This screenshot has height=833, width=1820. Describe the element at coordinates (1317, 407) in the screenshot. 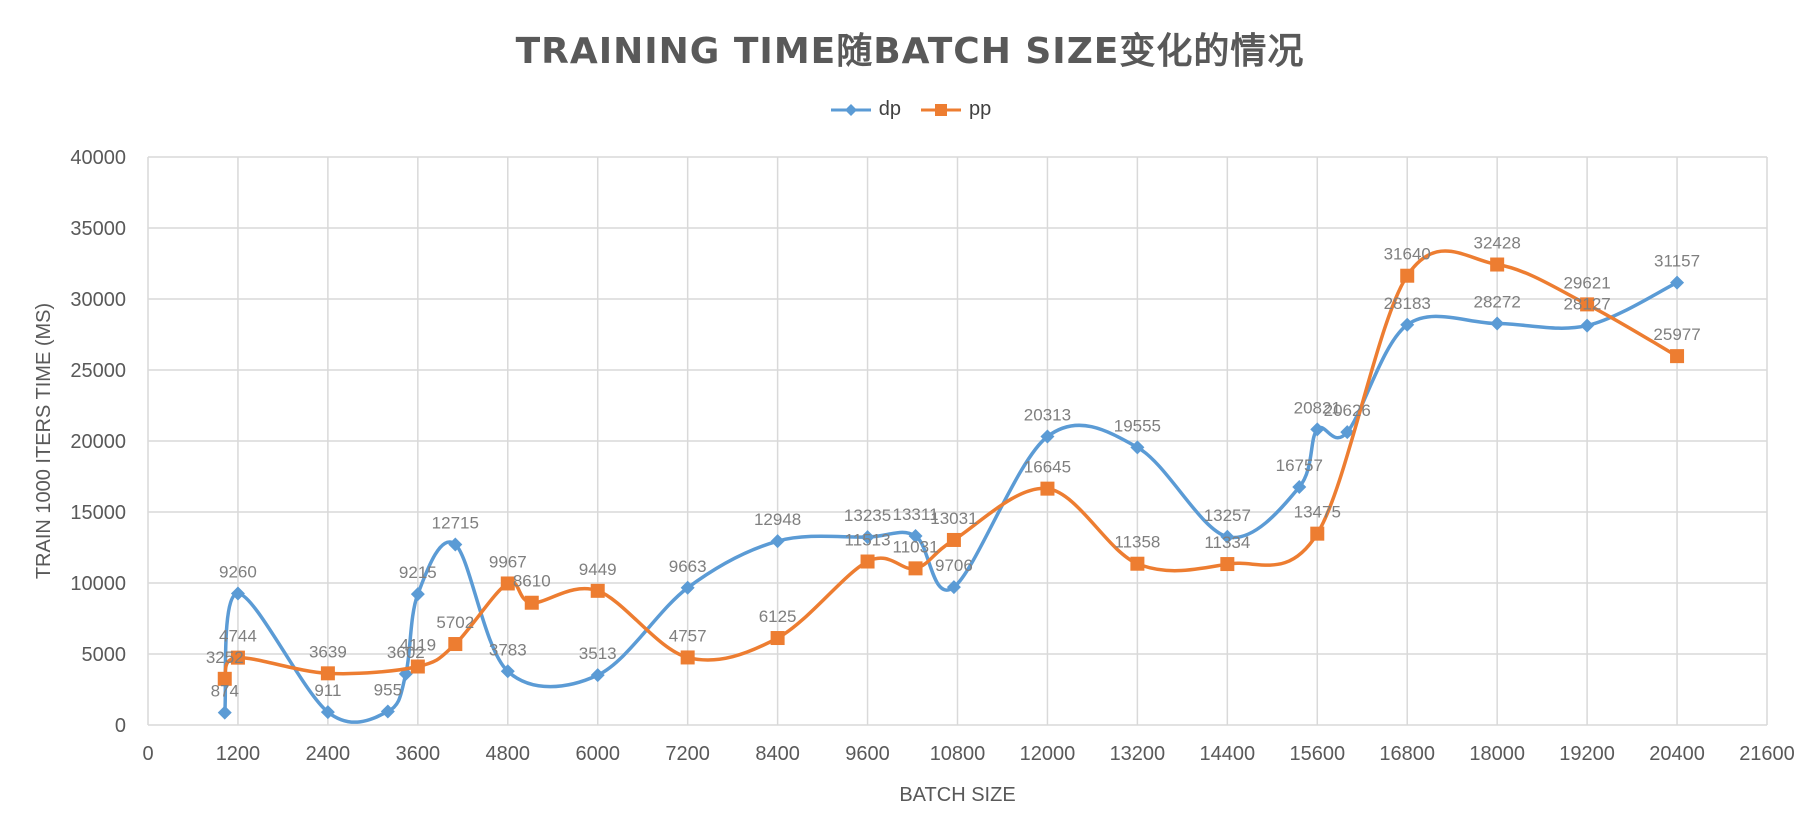

I see `data-label-dp: 20821` at that location.